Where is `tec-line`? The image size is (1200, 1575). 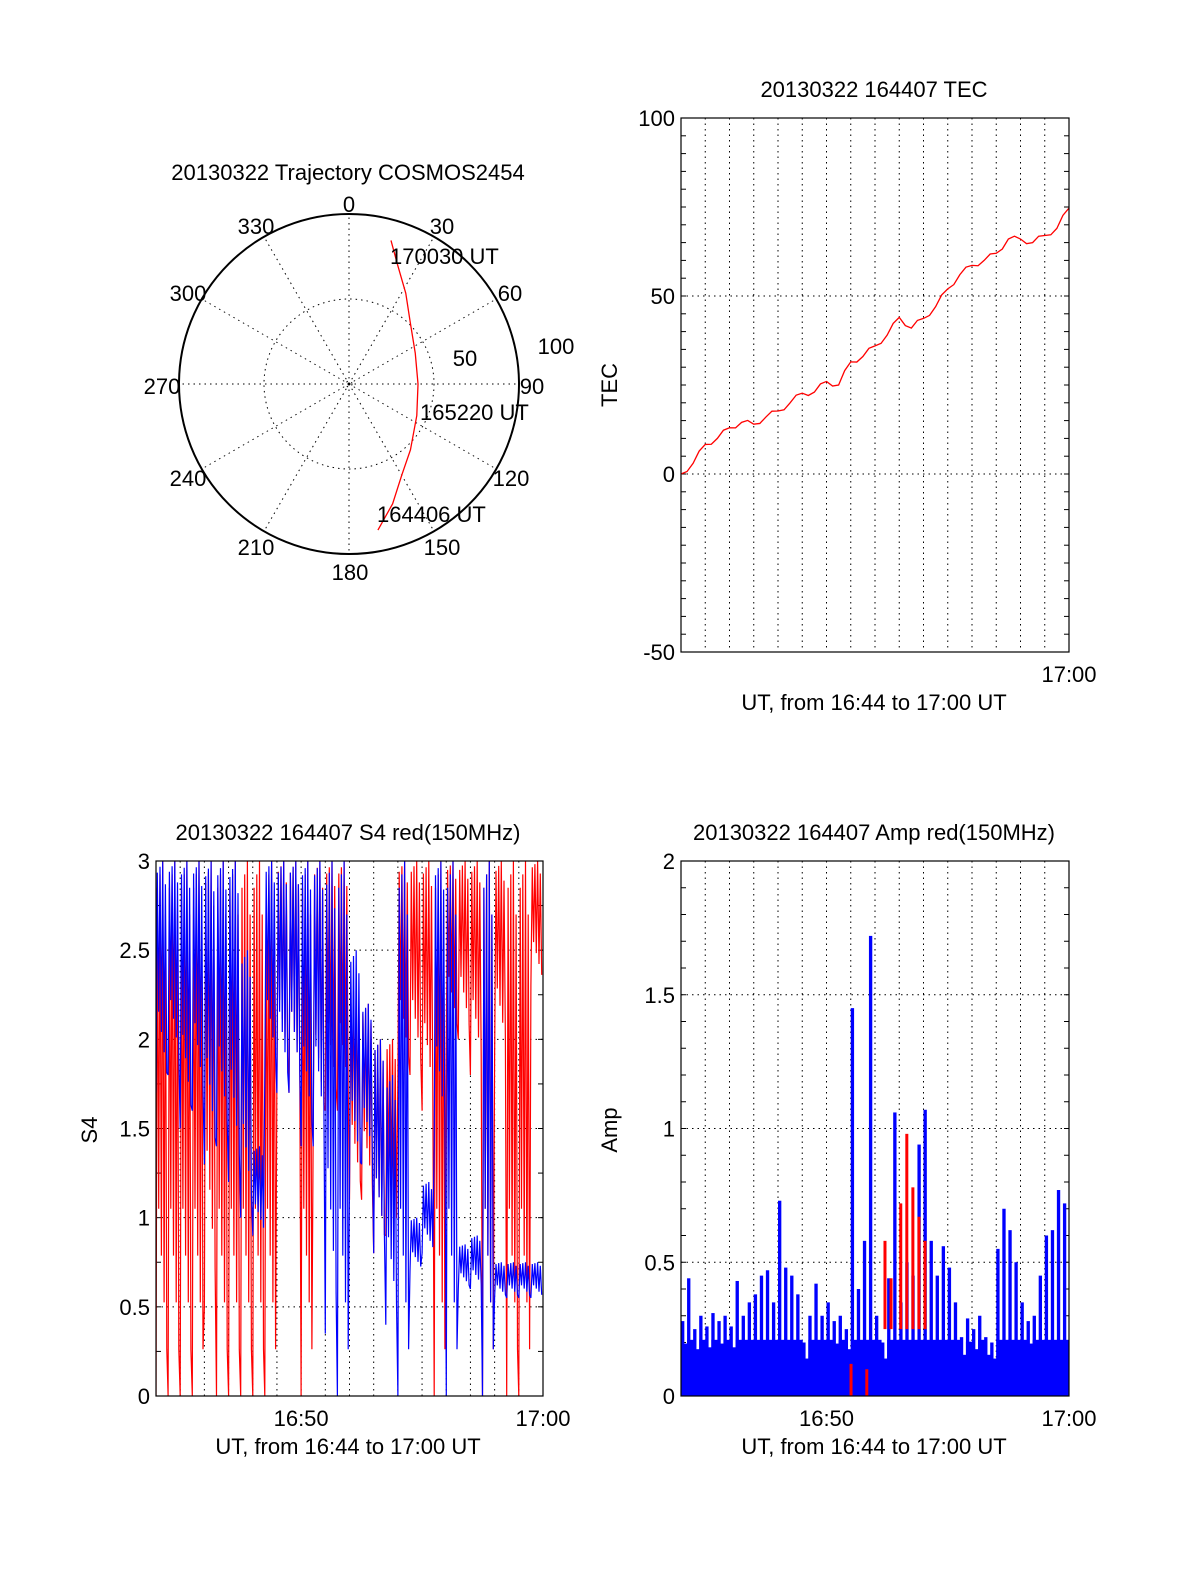
tec-line is located at coordinates (875, 341).